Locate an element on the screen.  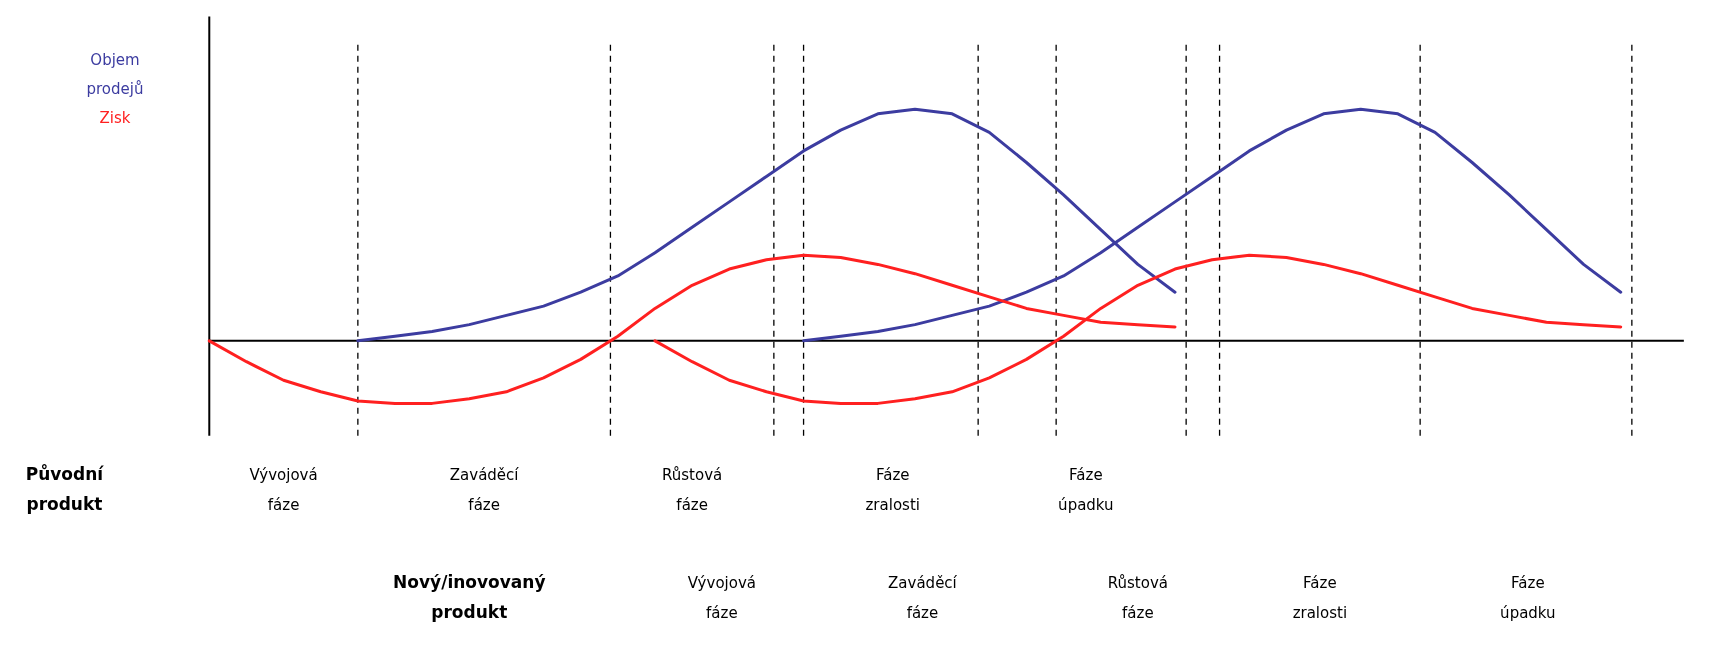
text: Původní produkt is located at coordinates (65, 488).